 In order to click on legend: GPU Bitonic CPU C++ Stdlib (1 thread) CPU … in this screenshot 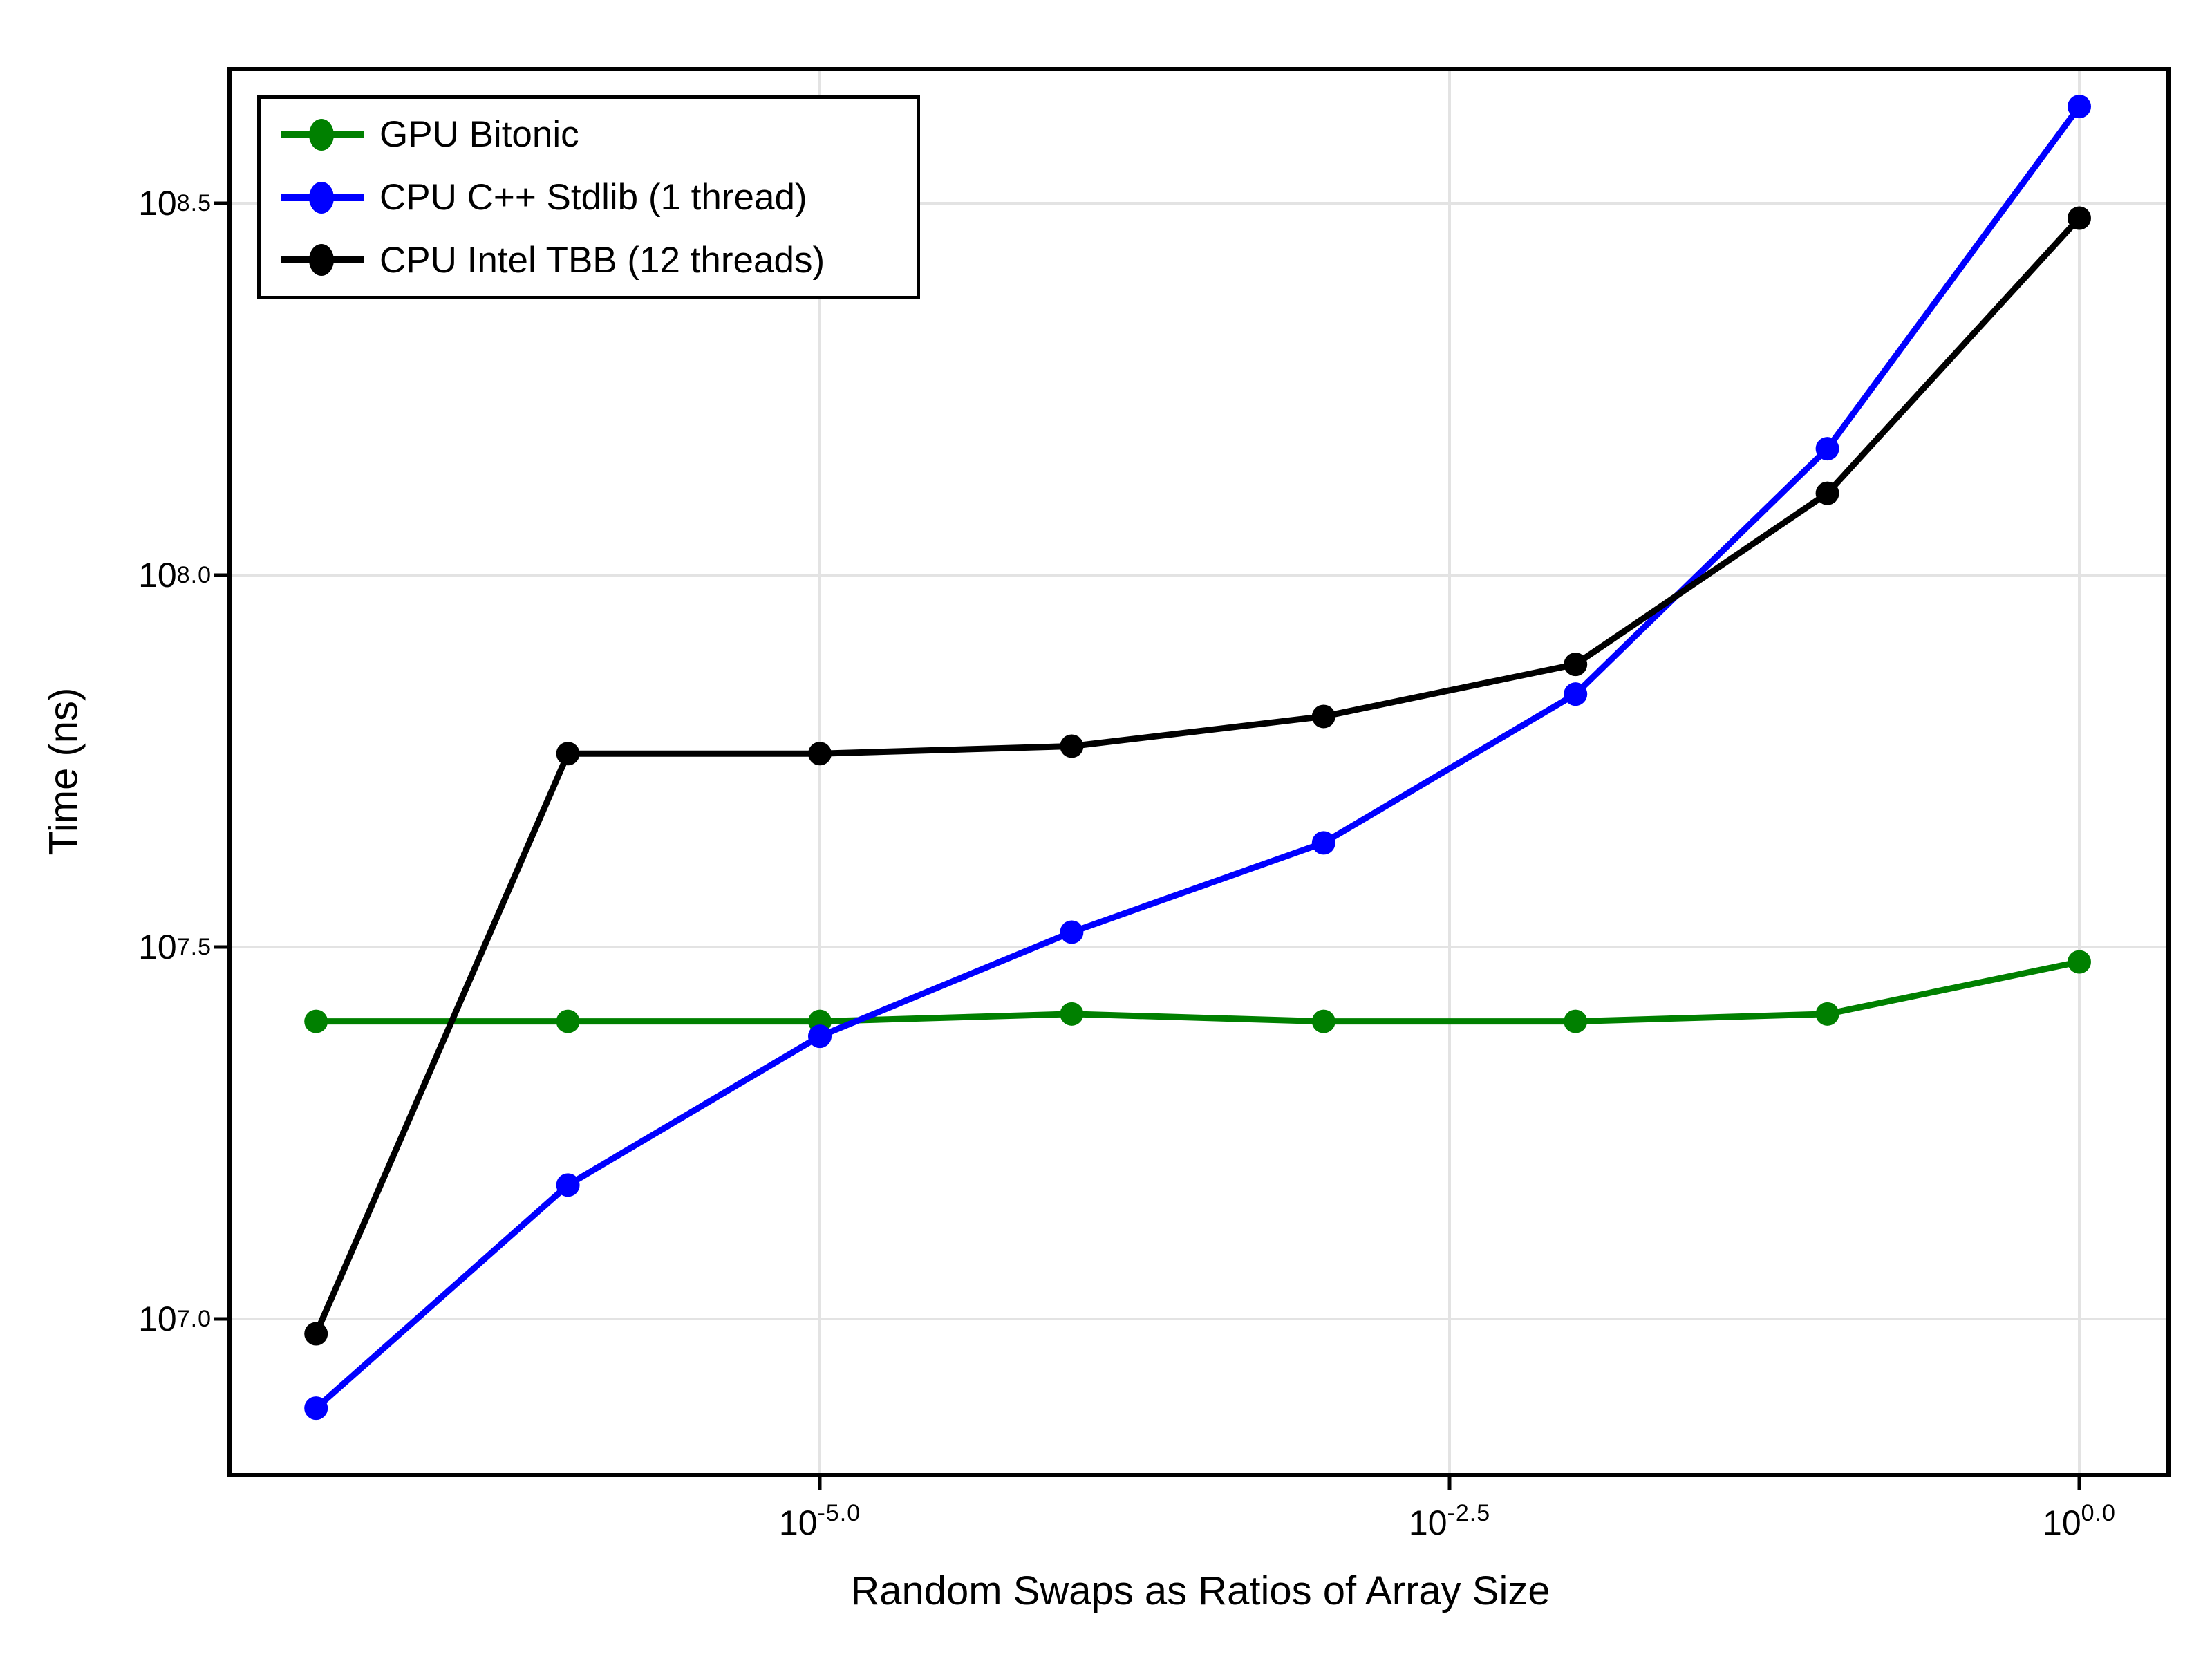, I will do `click(588, 197)`.